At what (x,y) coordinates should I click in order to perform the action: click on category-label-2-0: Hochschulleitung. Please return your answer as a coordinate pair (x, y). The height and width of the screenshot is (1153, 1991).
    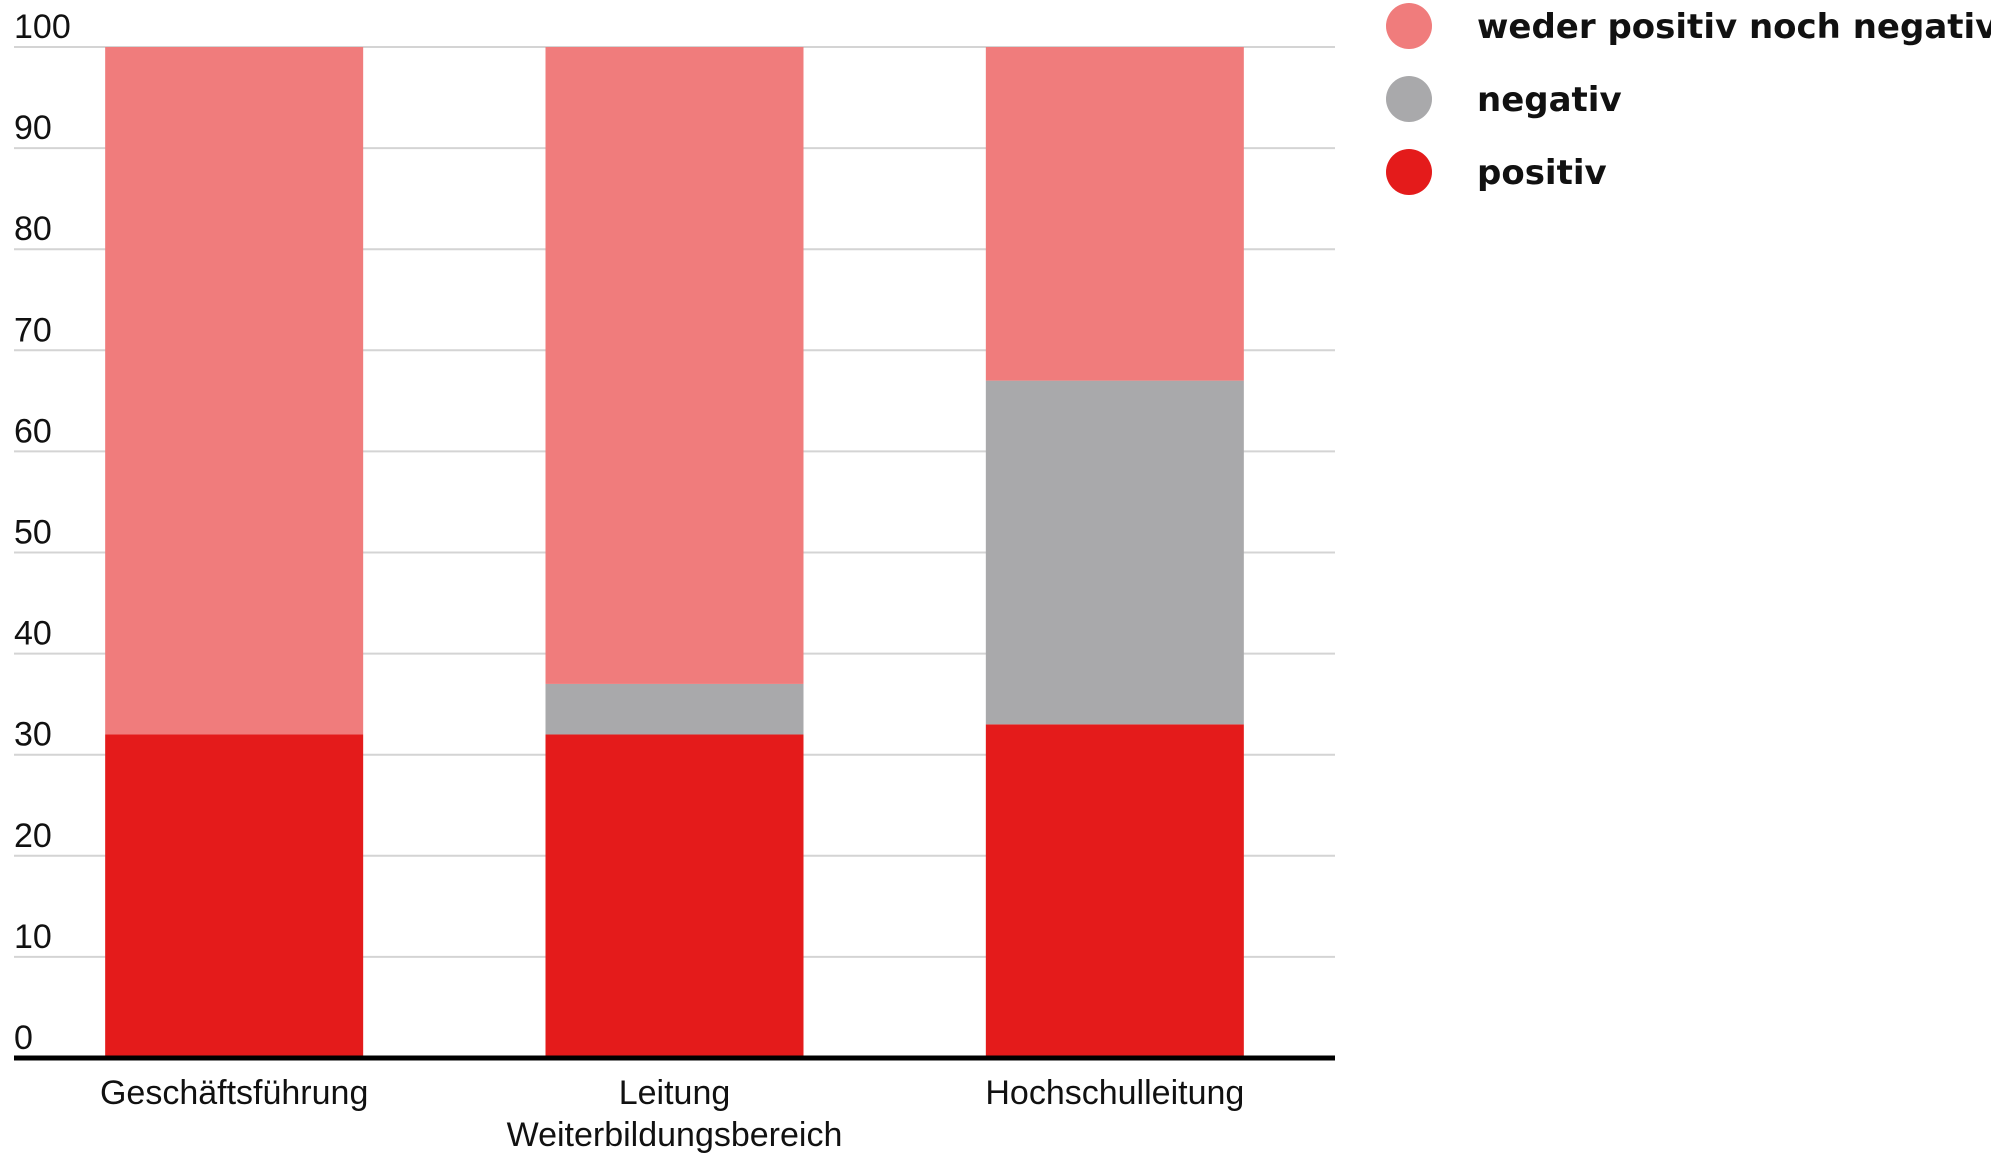
    Looking at the image, I should click on (1114, 1093).